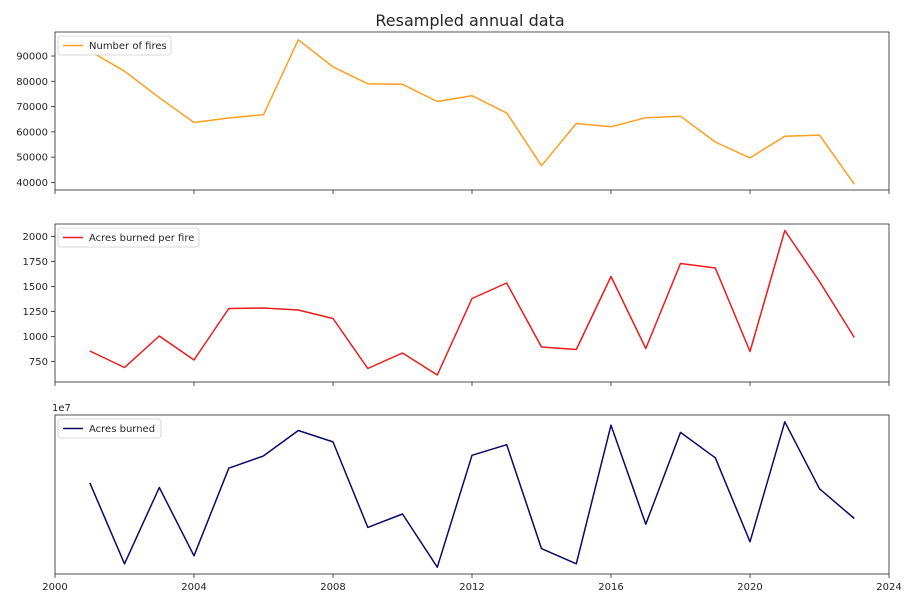 The width and height of the screenshot is (920, 609). What do you see at coordinates (128, 46) in the screenshot?
I see `legend-label: Number of fires` at bounding box center [128, 46].